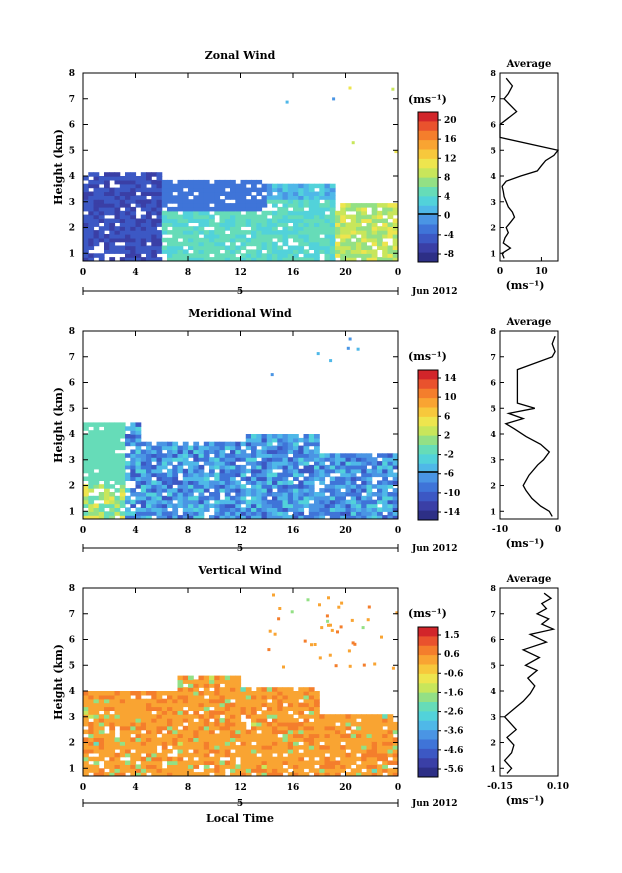 The image size is (622, 873). What do you see at coordinates (240, 804) in the screenshot?
I see `day-bar: 5` at bounding box center [240, 804].